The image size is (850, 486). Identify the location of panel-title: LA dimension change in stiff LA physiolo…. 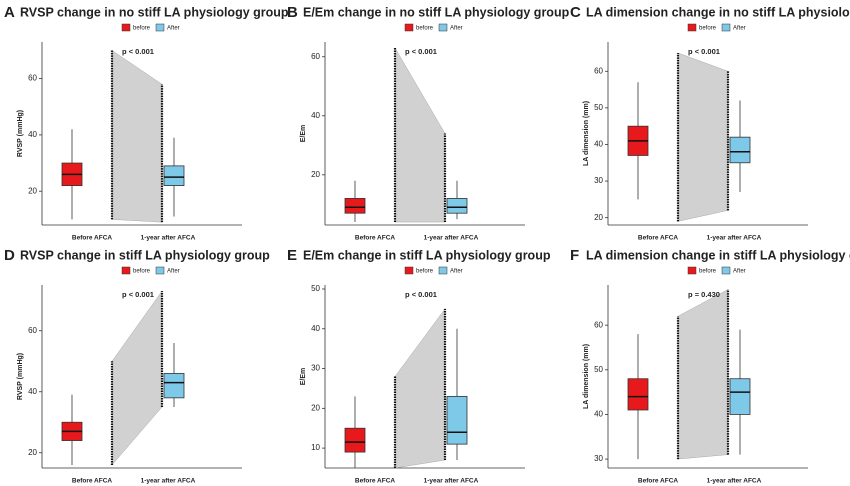
(718, 255).